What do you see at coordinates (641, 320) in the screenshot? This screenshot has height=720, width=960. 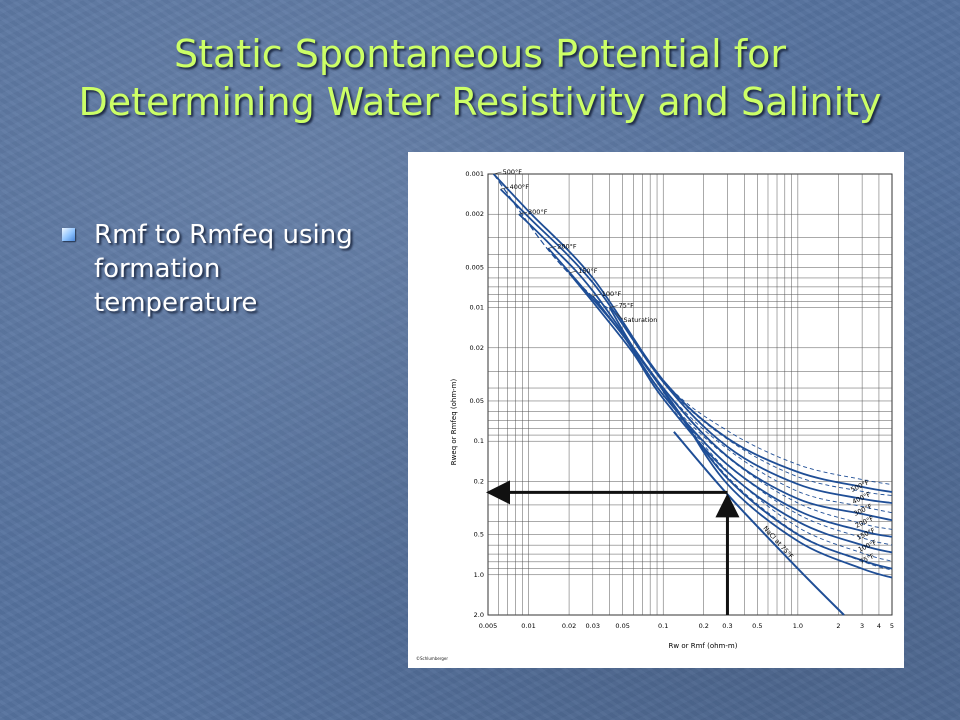 I see `saturation-label: Saturation` at bounding box center [641, 320].